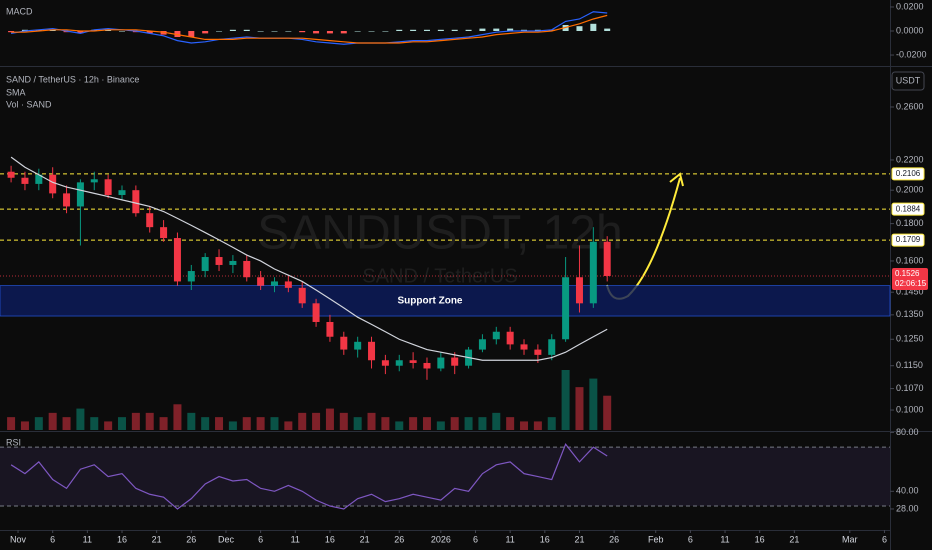  Describe the element at coordinates (907, 508) in the screenshot. I see `rsi-tick-label: 28.00` at that location.